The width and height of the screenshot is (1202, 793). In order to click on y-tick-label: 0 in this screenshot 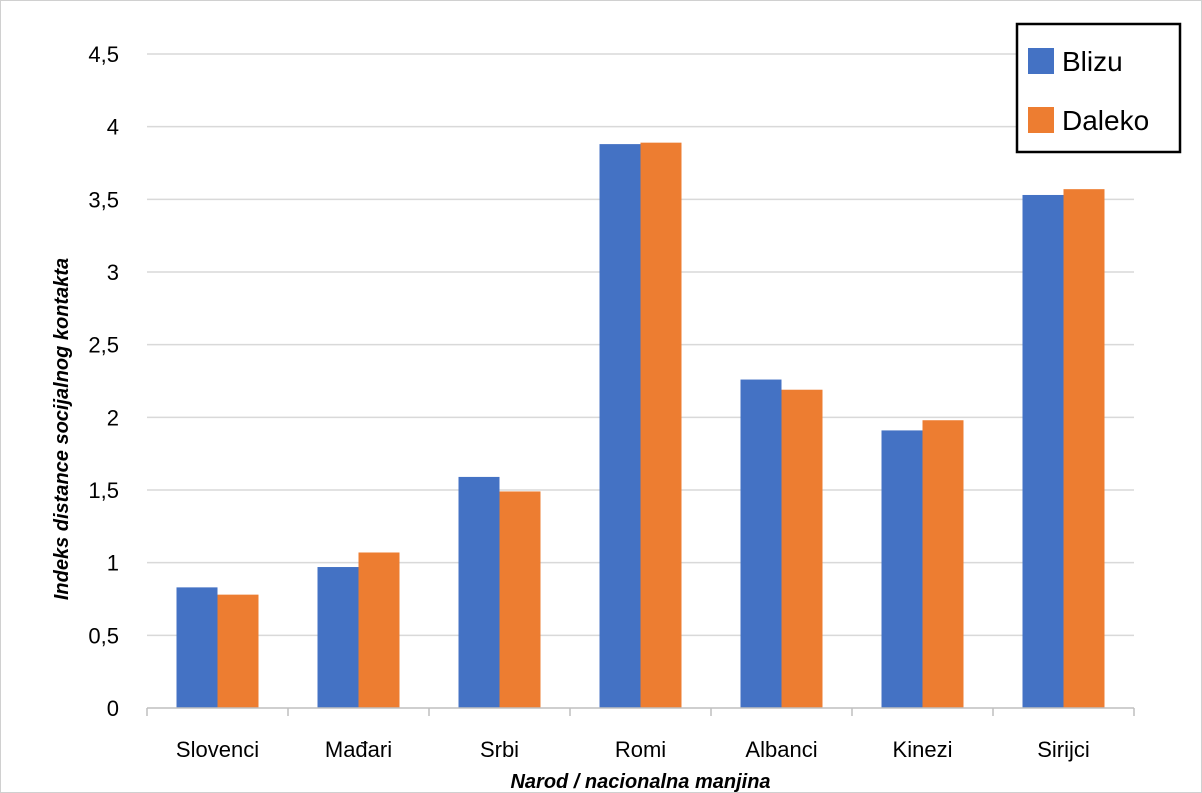, I will do `click(113, 708)`.